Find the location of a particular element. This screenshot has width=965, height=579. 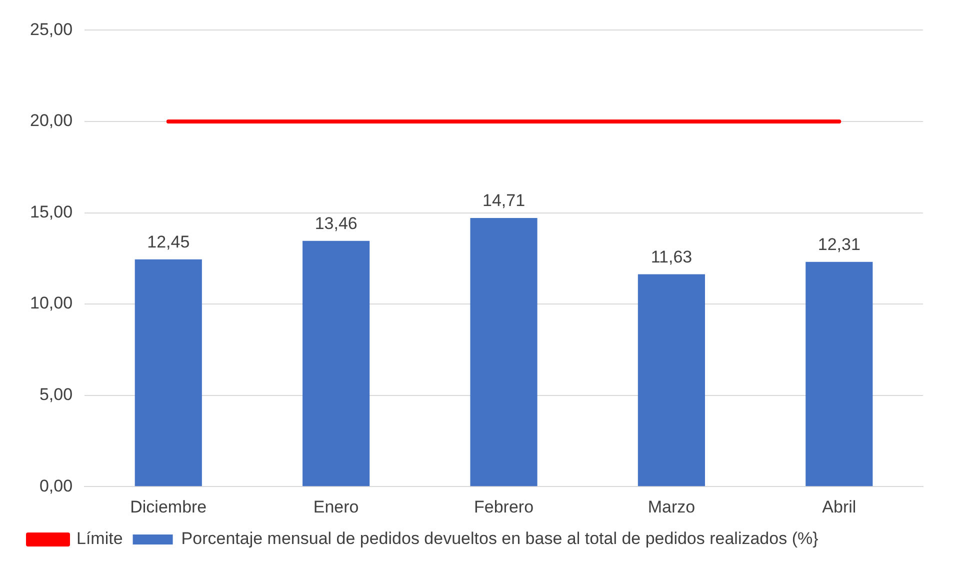

legend-label: Límite is located at coordinates (99, 538).